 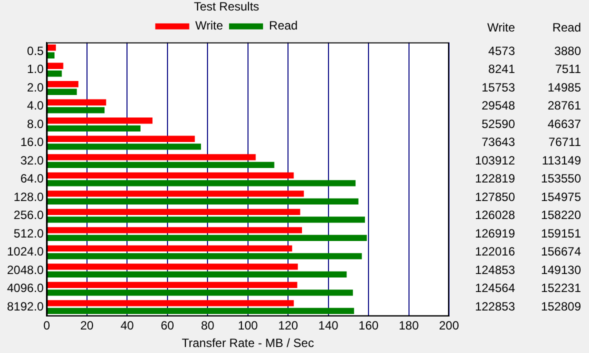 I want to click on x-axis-title: Transfer Rate - MB / Sec, so click(x=248, y=343).